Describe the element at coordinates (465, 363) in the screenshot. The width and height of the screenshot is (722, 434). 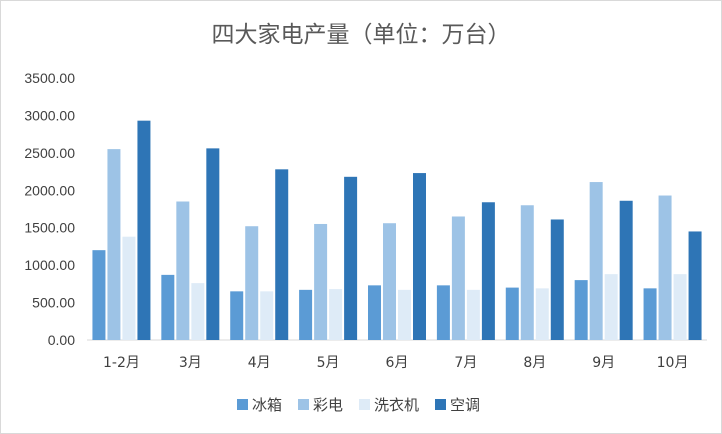
I see `x-category-label: 7月` at that location.